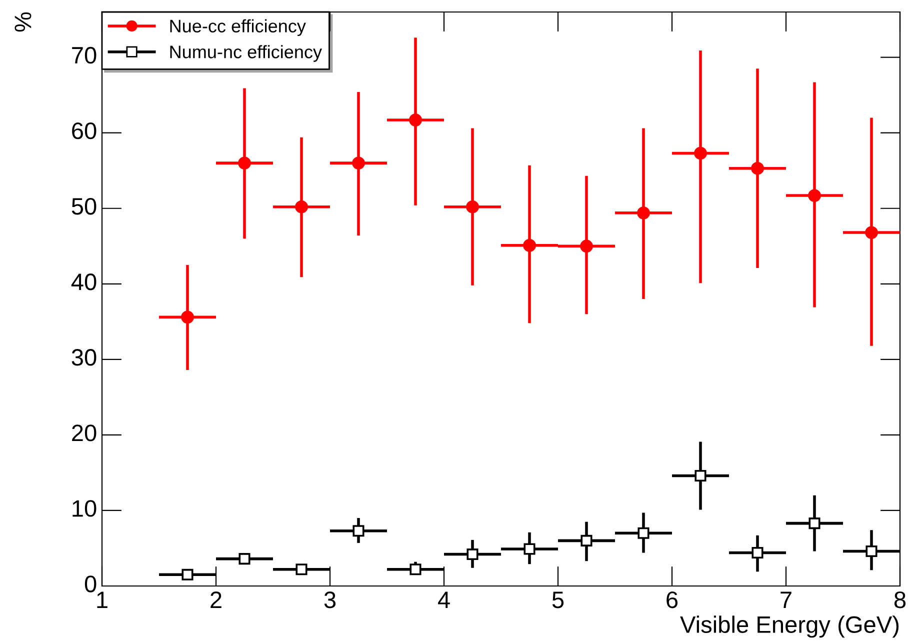 This screenshot has width=909, height=641. I want to click on y-tick-label: 40, so click(83, 282).